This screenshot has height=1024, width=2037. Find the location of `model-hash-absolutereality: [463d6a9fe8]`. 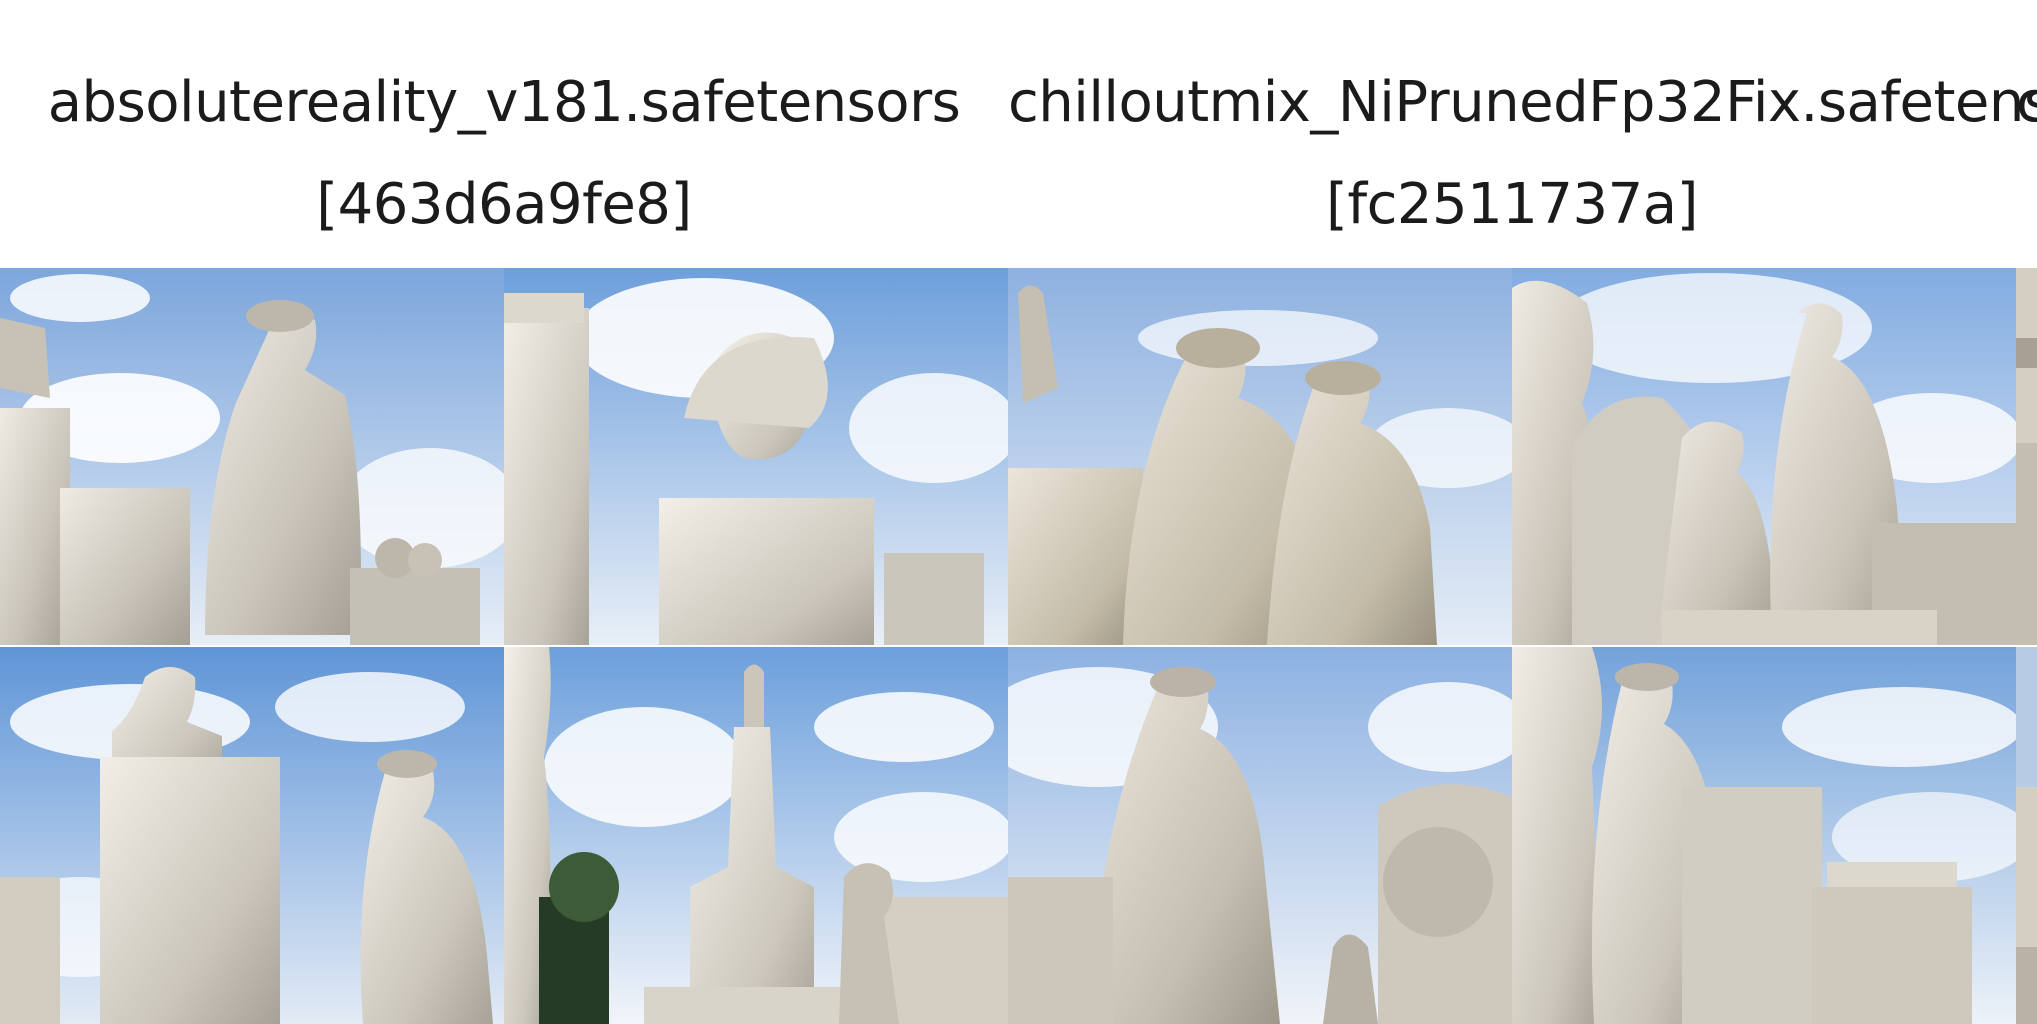

model-hash-absolutereality: [463d6a9fe8] is located at coordinates (504, 204).